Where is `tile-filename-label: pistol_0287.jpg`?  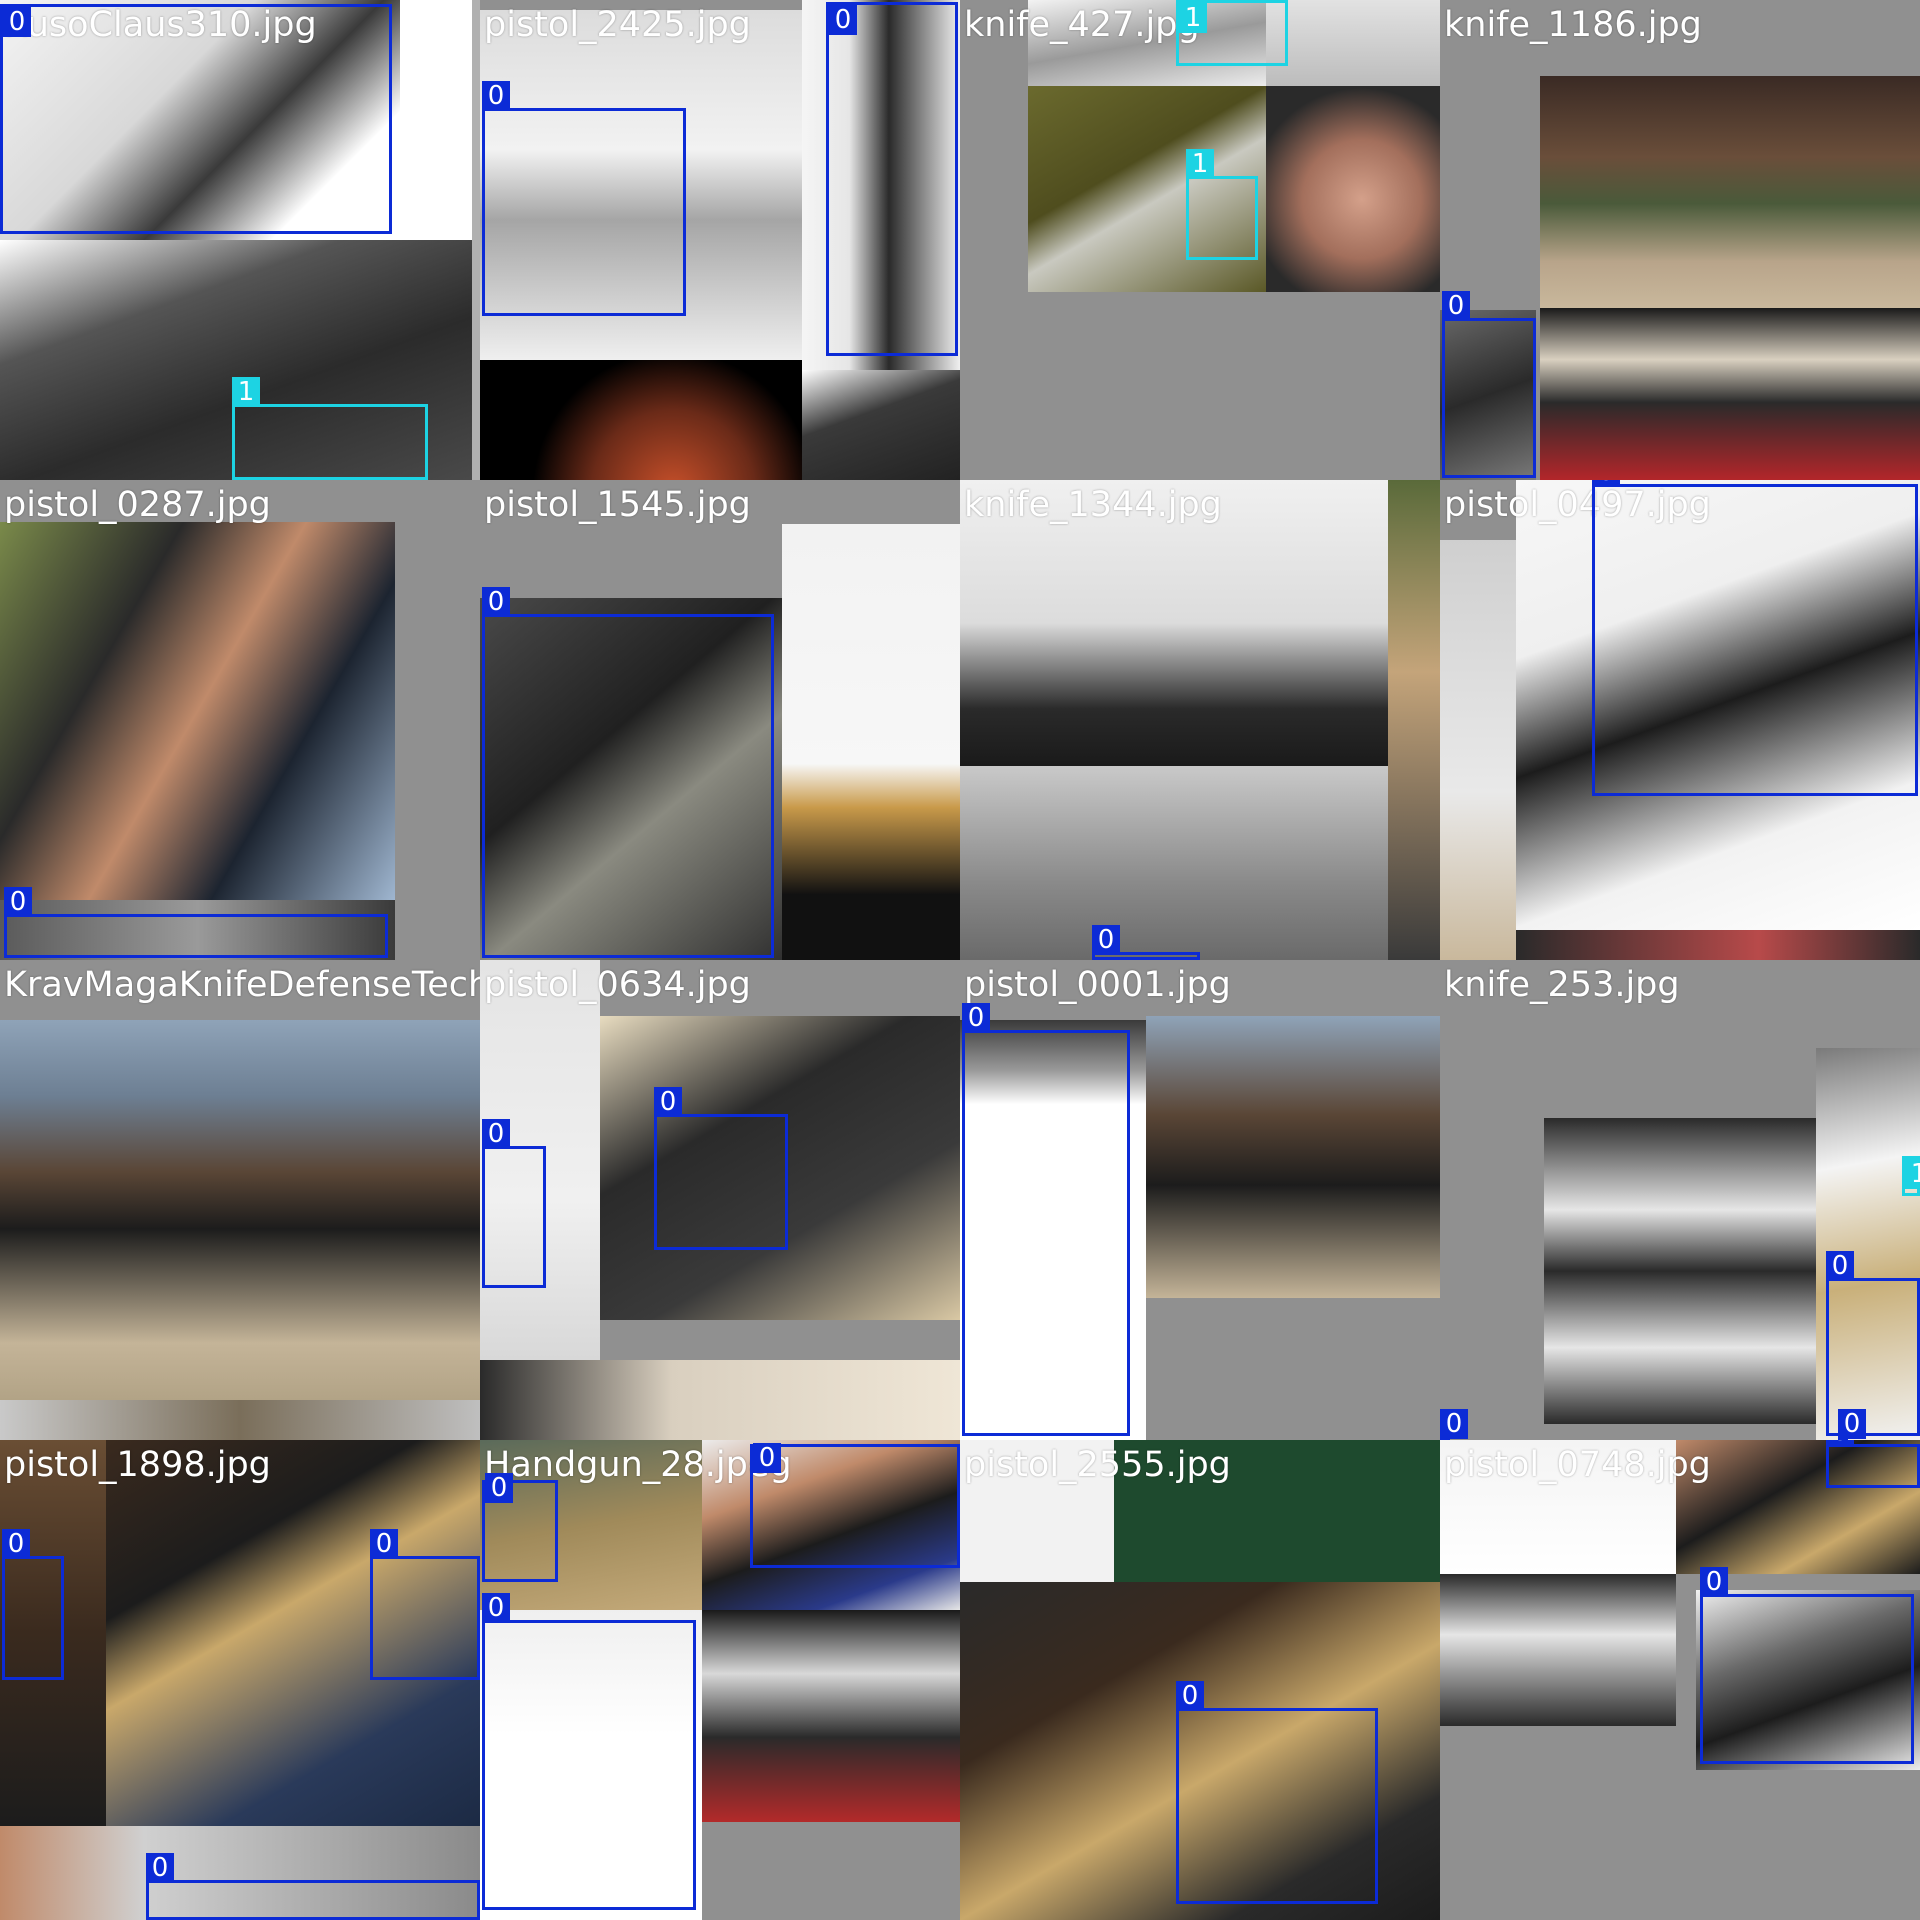 tile-filename-label: pistol_0287.jpg is located at coordinates (137, 505).